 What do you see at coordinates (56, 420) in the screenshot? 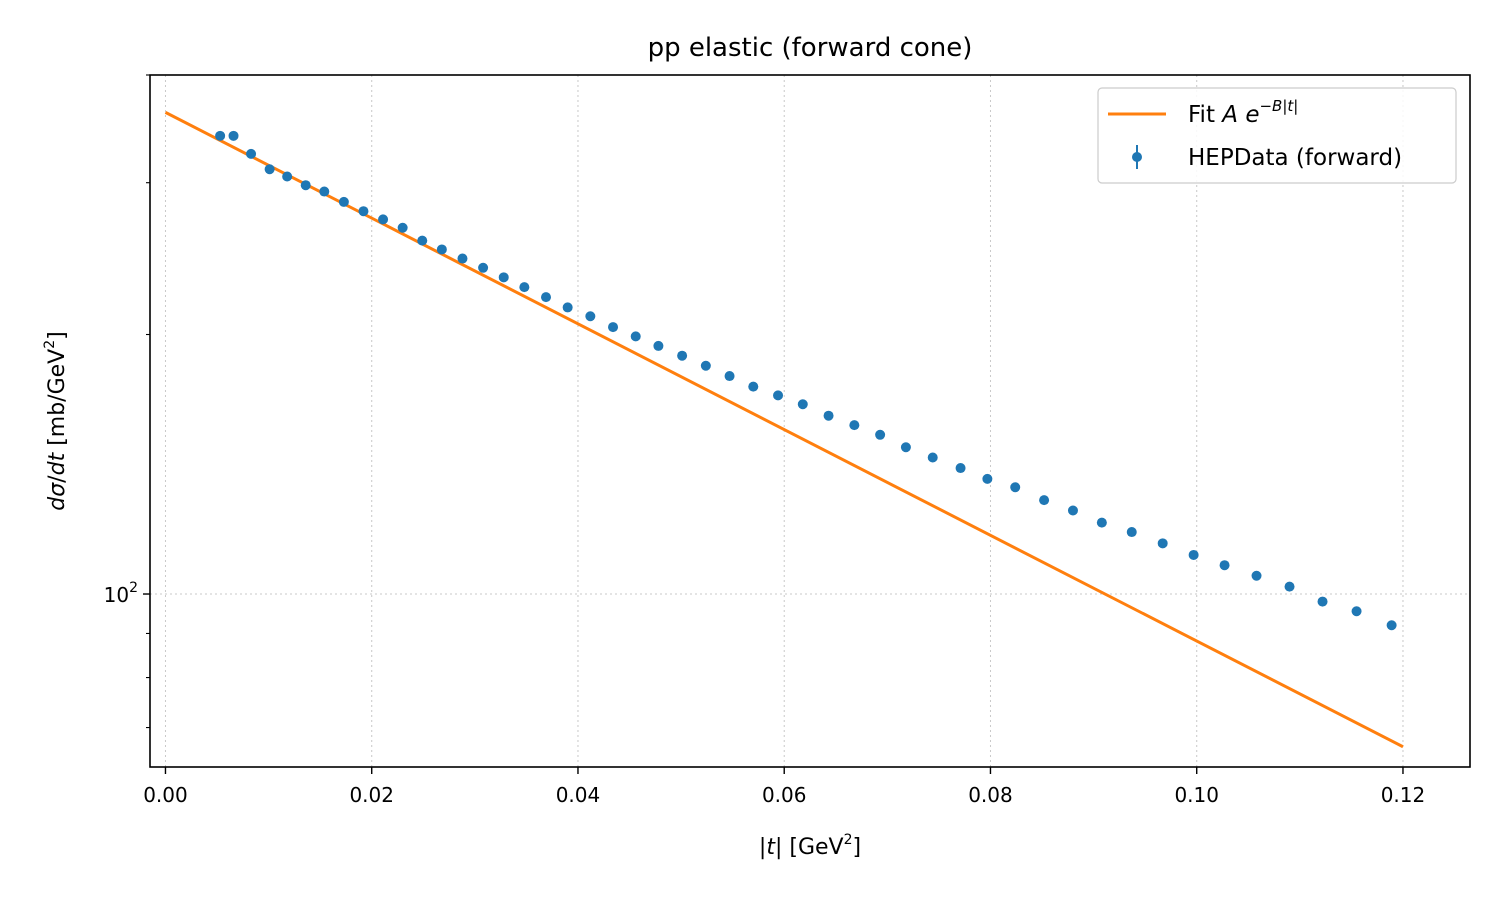
I see `y-axis-label: dσ/dt [mb/GeV2]` at bounding box center [56, 420].